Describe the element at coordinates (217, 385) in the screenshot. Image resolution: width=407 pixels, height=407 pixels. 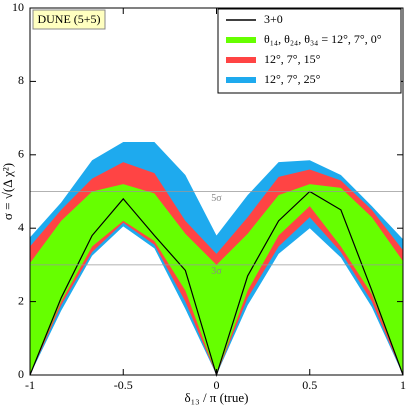
I see `x-tick-label: 0` at that location.